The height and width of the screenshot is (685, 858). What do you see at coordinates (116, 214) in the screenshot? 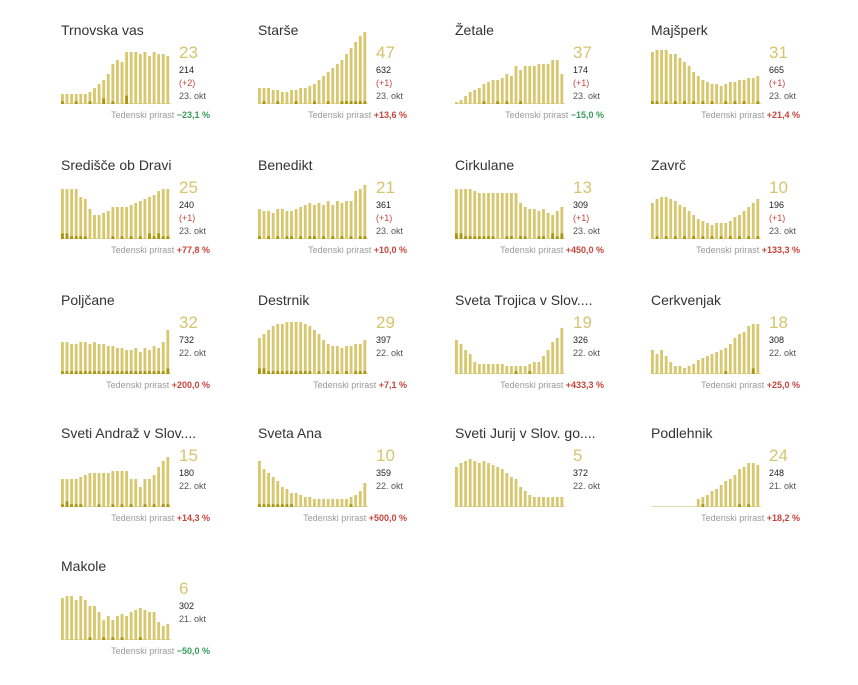
I see `bar-chart` at bounding box center [116, 214].